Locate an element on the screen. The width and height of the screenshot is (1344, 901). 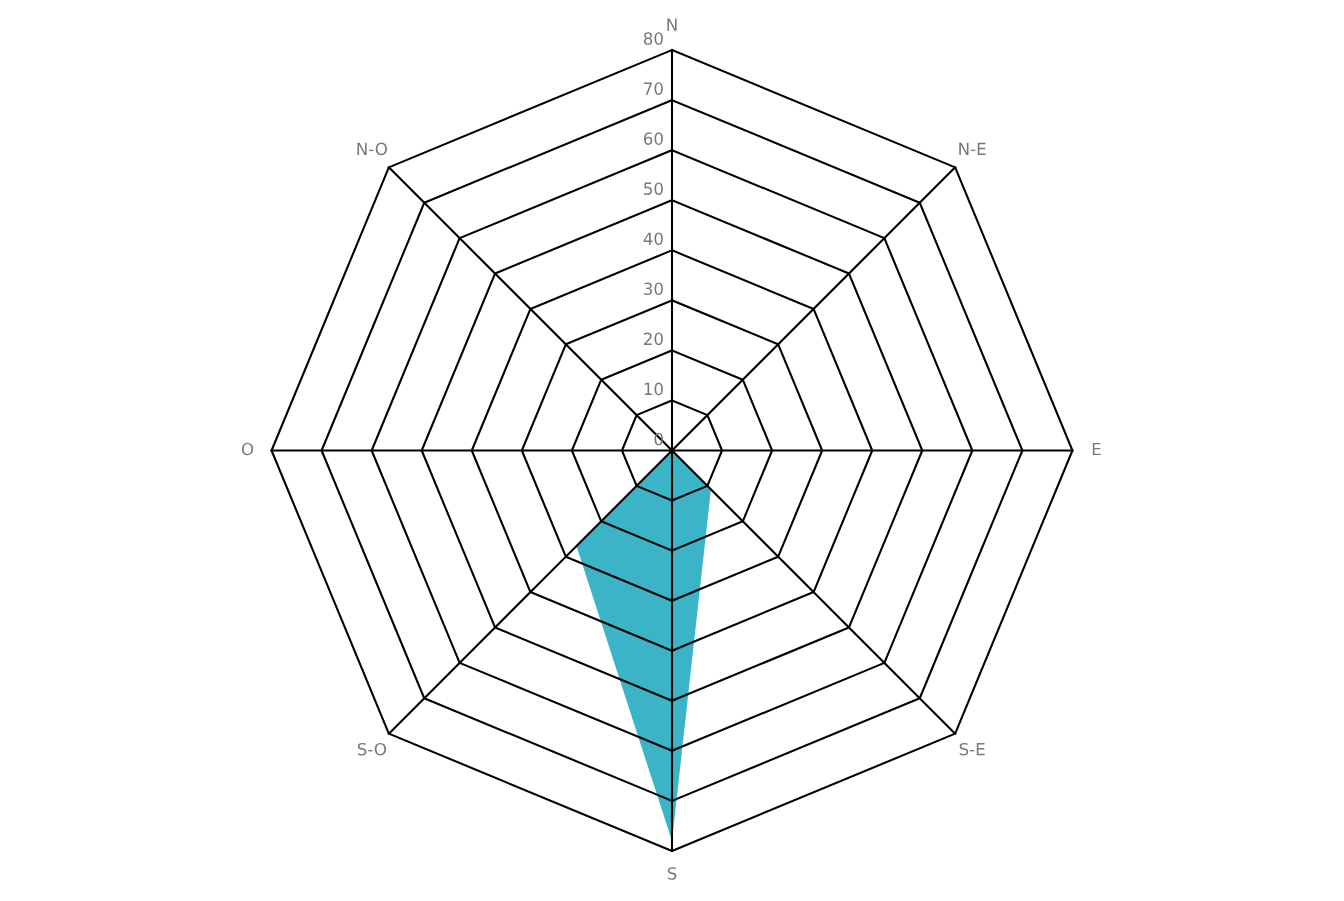
y-tick-label: 30 is located at coordinates (653, 289).